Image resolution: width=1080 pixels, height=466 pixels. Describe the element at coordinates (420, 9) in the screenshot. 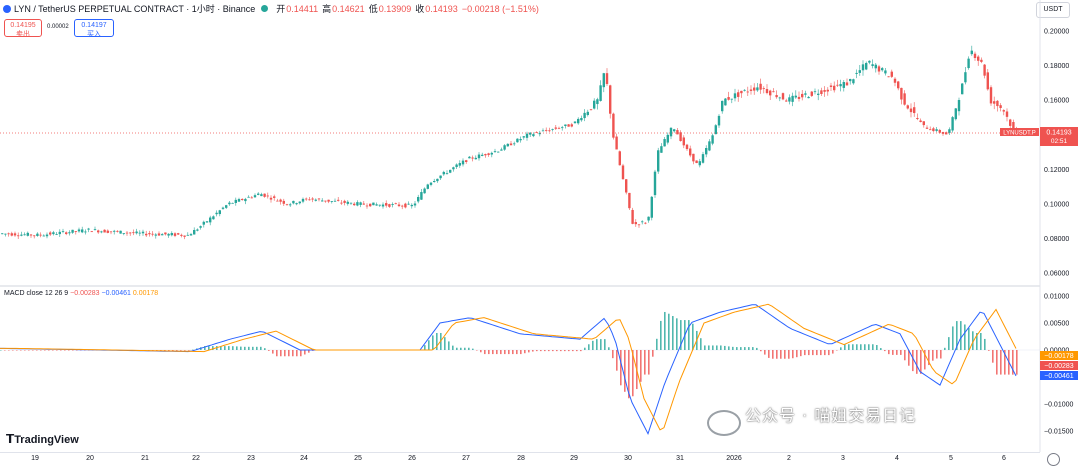

I see `close-label: 收` at that location.